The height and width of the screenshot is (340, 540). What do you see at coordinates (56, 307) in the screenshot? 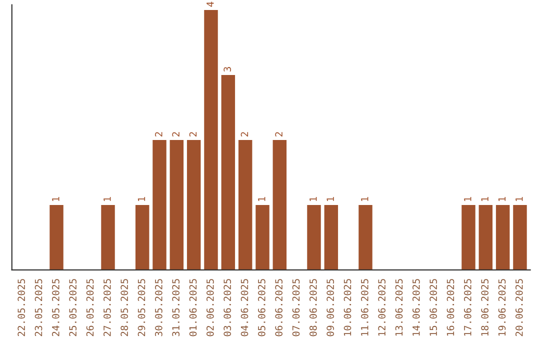
I see `x-tick-label: 24.05.2025` at bounding box center [56, 307].